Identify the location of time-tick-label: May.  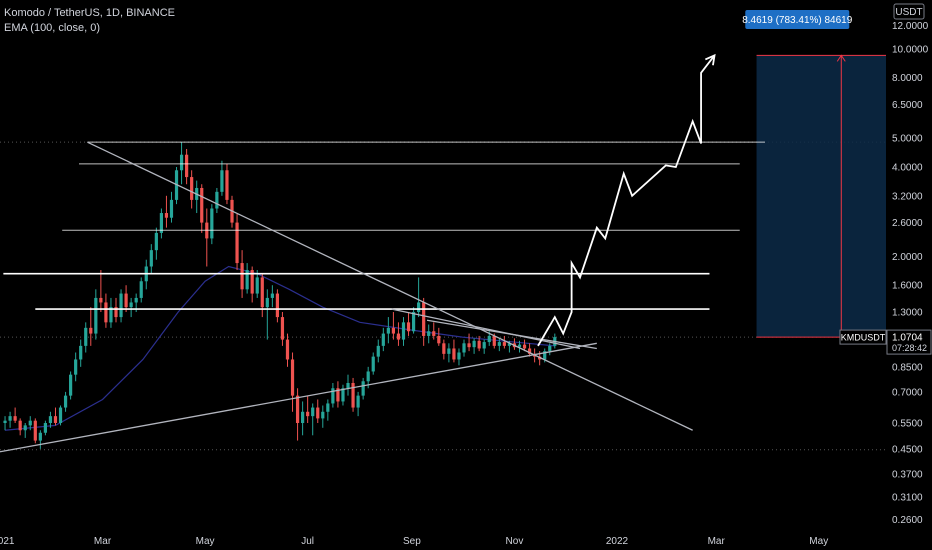
(205, 541).